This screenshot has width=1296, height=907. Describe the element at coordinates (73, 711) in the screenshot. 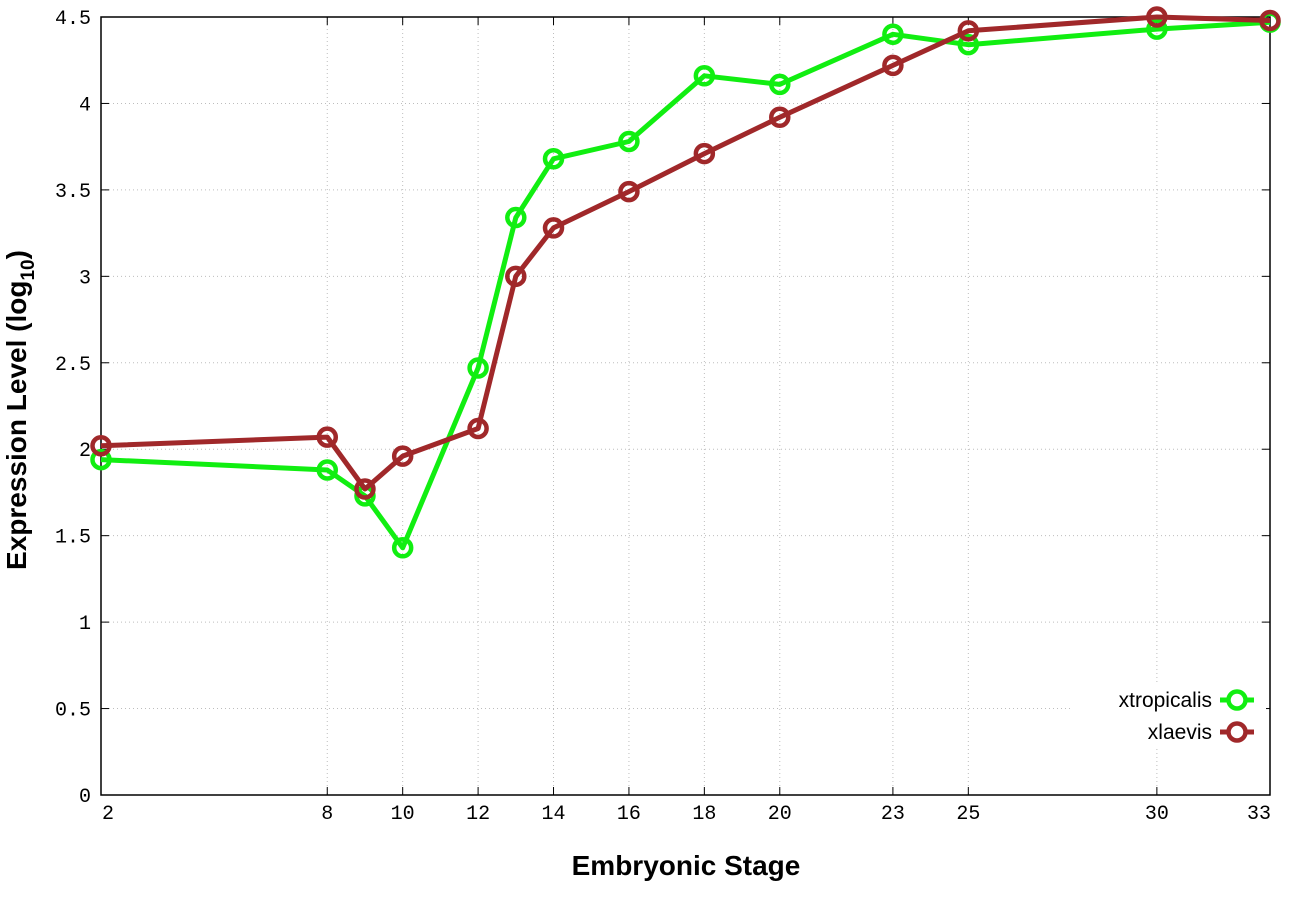

I see `y-tick-label: 0.5` at that location.